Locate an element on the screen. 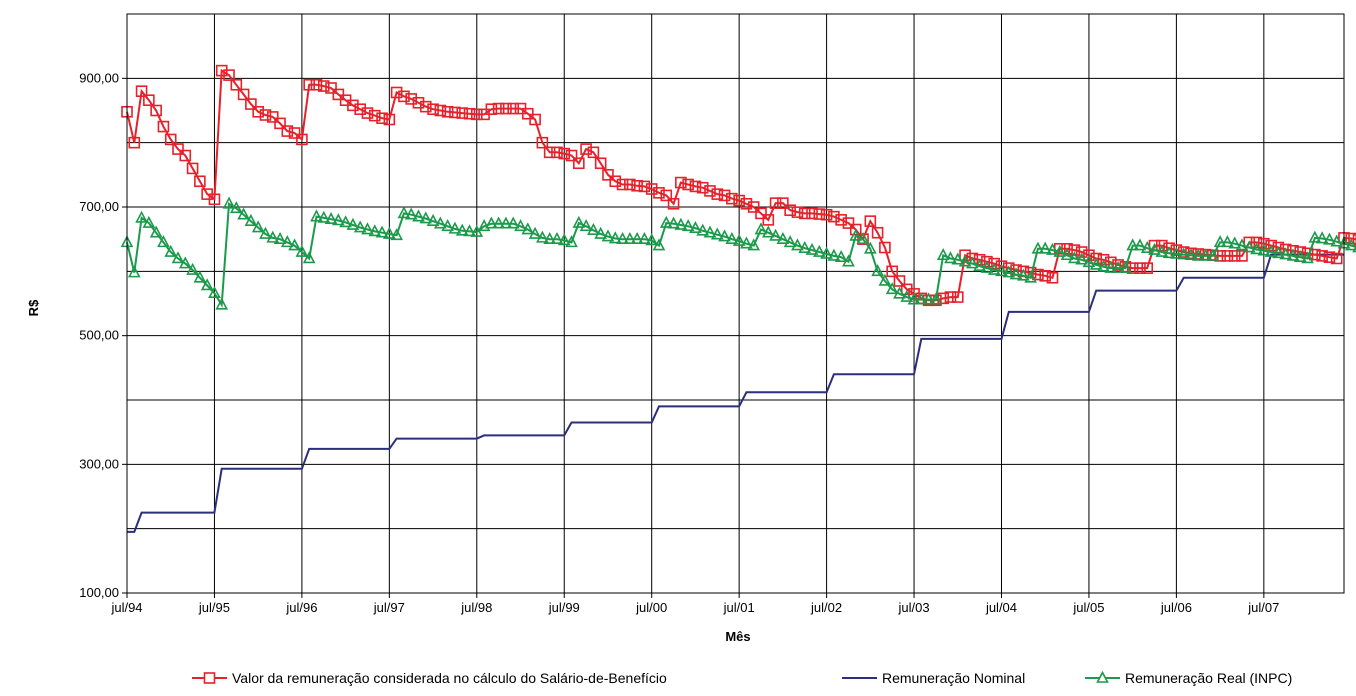 Image resolution: width=1356 pixels, height=696 pixels. legend-label: Remuneração Real (INPC) is located at coordinates (1208, 678).